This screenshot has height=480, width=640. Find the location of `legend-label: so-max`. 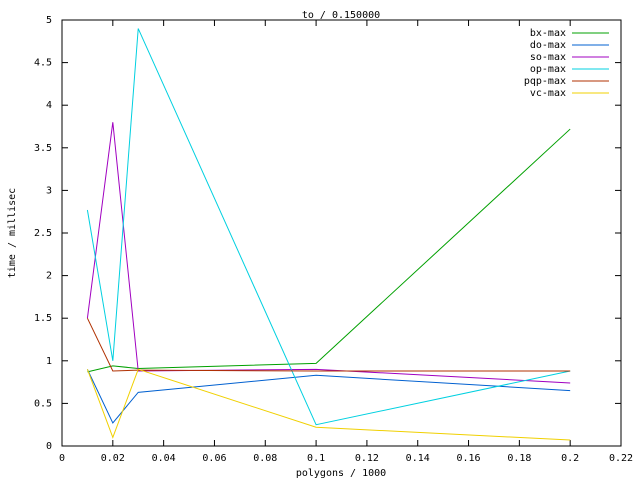

legend-label: so-max is located at coordinates (548, 57).